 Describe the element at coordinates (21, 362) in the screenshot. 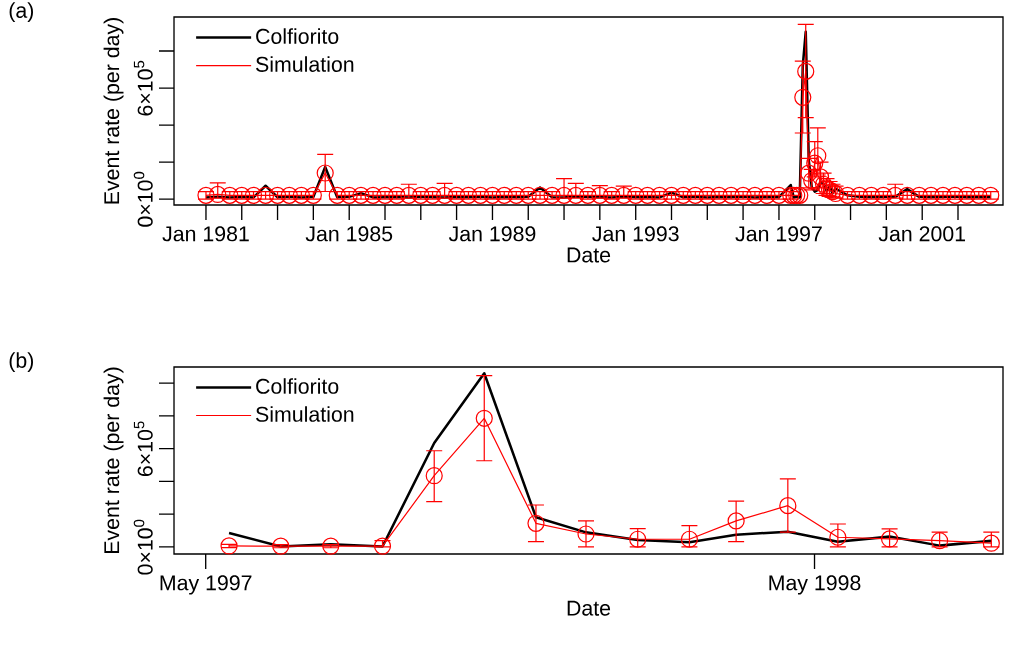

I see `chart-title: (b)` at that location.